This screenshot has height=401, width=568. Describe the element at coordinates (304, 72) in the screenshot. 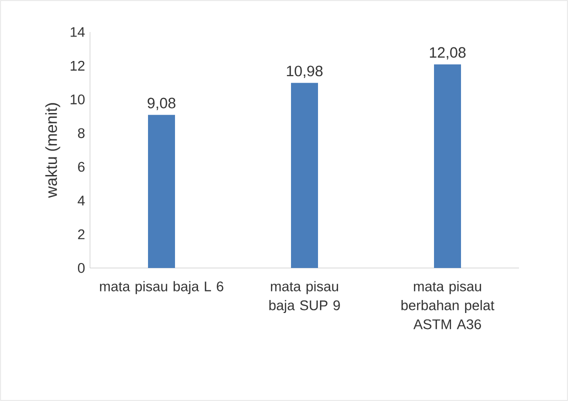

I see `data-label: 10,98` at that location.